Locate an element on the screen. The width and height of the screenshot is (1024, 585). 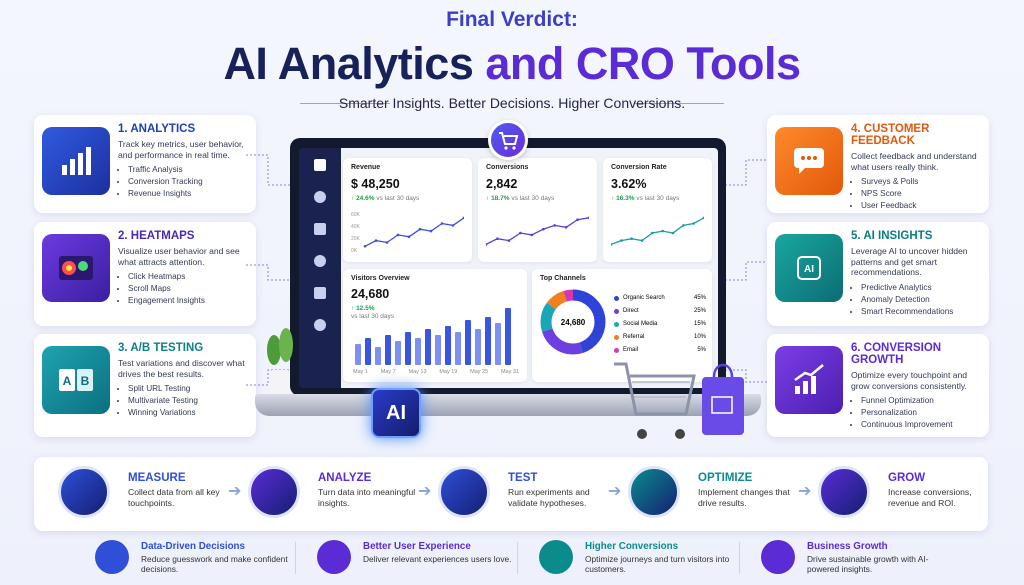
benefit-title: Business Growth is located at coordinates (847, 546).